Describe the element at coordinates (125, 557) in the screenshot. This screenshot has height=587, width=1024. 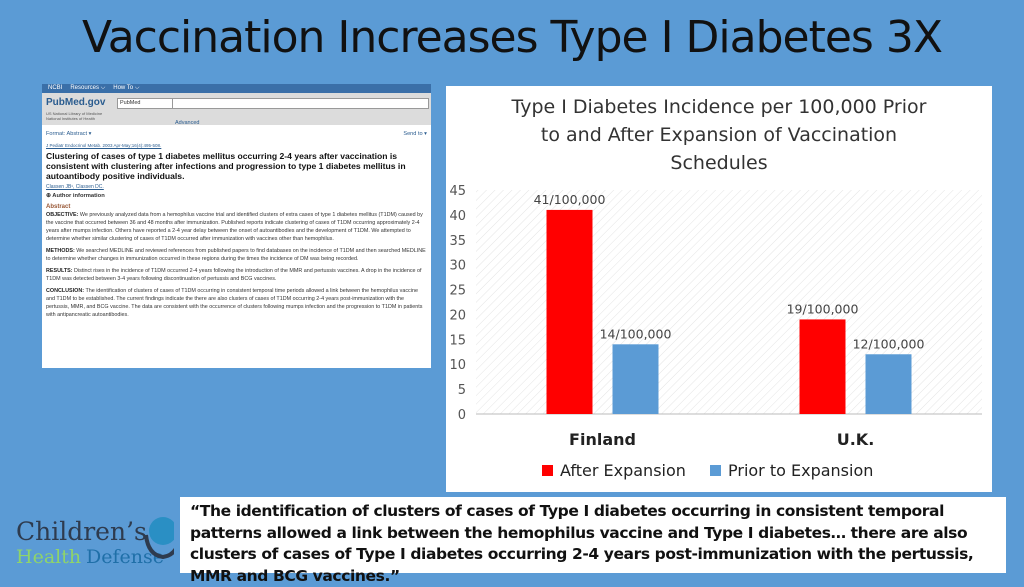
I see `logo-defense: Defense` at that location.